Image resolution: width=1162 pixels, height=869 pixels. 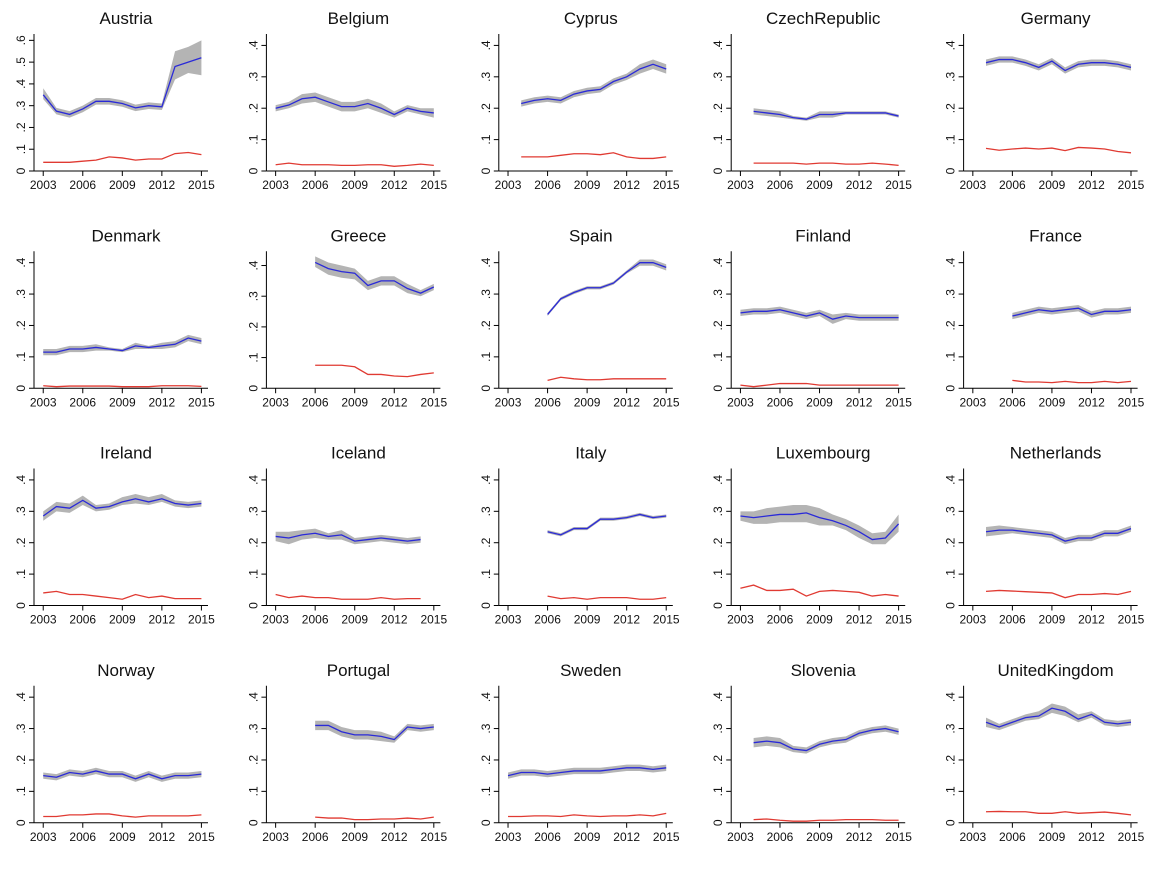 What do you see at coordinates (823, 453) in the screenshot?
I see `panel-title: Luxembourg` at bounding box center [823, 453].